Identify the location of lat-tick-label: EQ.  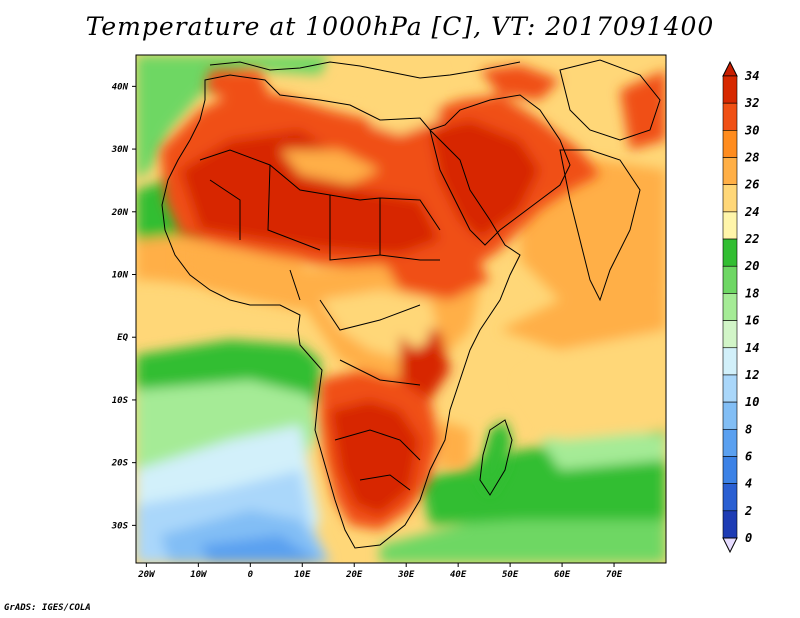
(122, 338).